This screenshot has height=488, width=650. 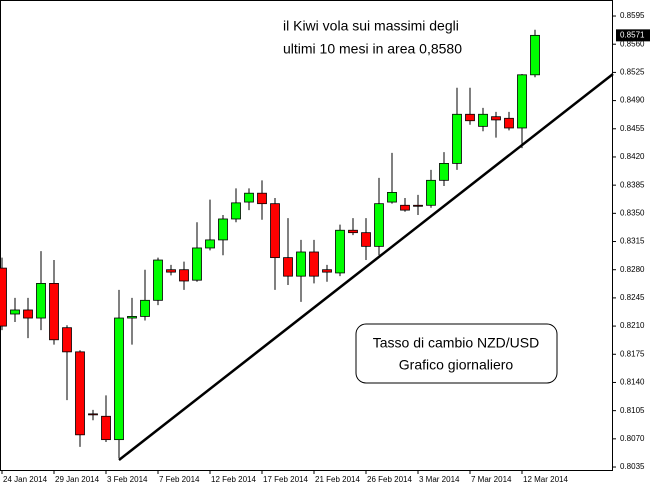 I want to click on y-tick-label: 0.8175, so click(x=632, y=353).